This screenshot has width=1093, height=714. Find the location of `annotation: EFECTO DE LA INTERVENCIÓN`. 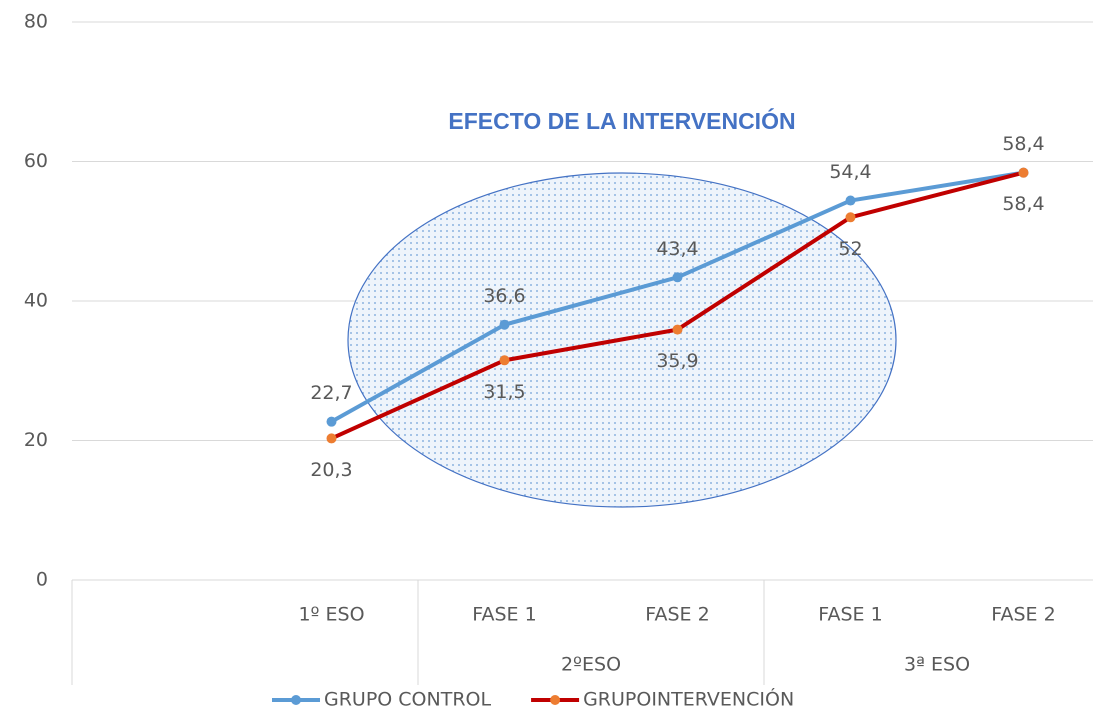

annotation: EFECTO DE LA INTERVENCIÓN is located at coordinates (621, 120).